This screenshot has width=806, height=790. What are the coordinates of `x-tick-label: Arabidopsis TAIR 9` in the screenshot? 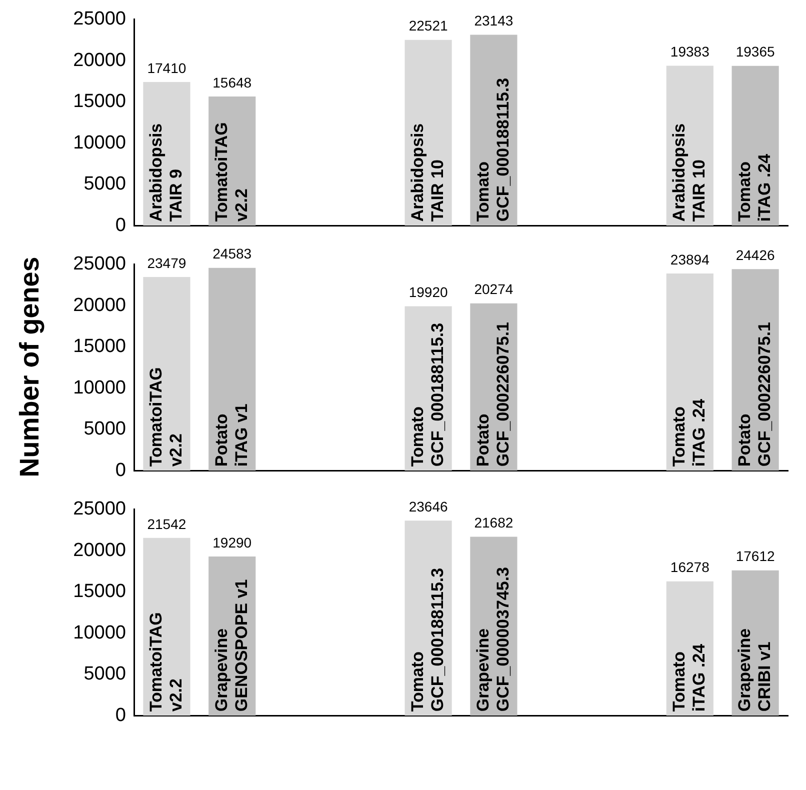 It's located at (166, 172).